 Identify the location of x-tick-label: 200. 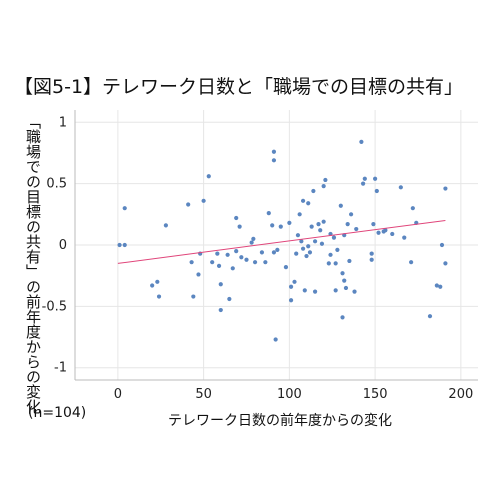
(460, 394).